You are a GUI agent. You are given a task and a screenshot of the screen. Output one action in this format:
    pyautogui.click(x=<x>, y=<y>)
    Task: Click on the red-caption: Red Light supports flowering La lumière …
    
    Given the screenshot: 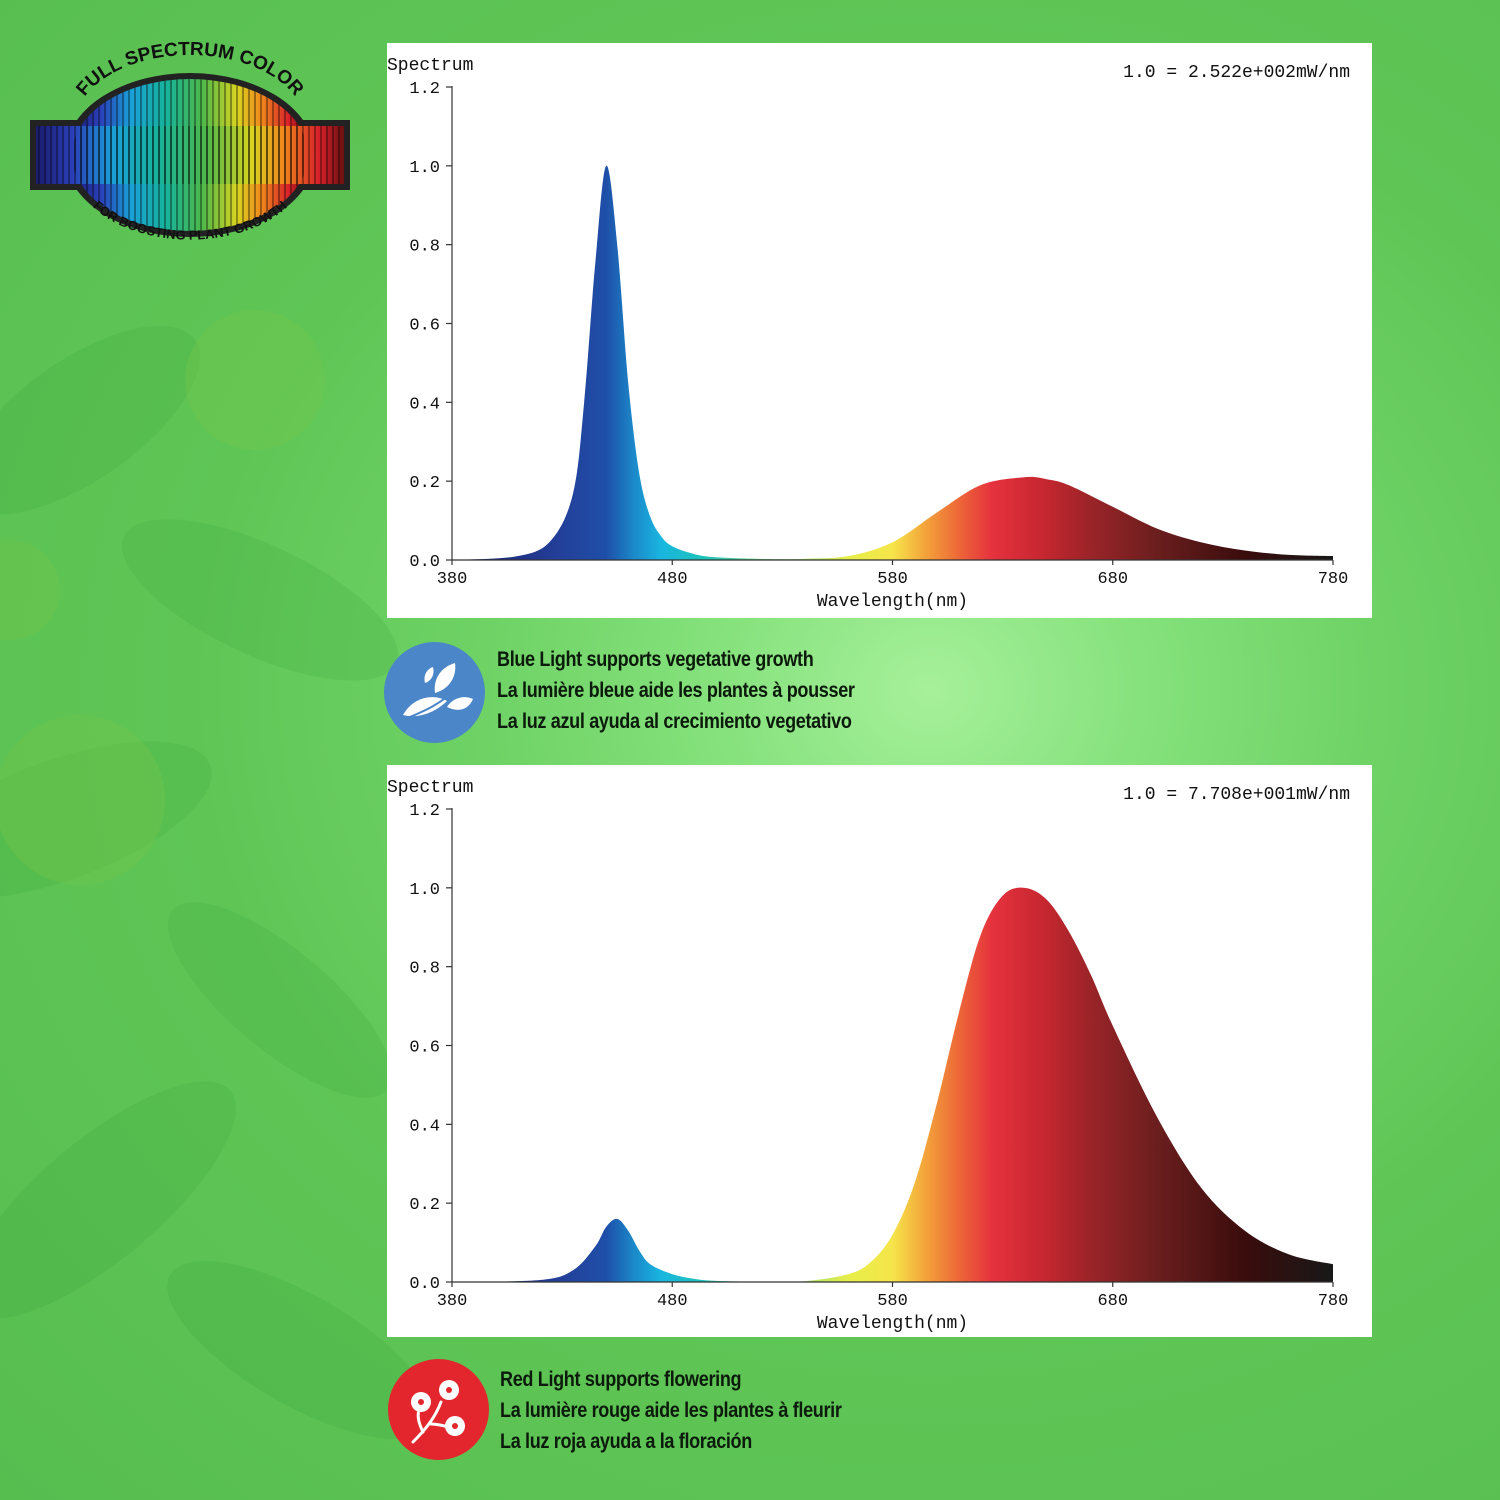 What is the action you would take?
    pyautogui.click(x=698, y=1410)
    